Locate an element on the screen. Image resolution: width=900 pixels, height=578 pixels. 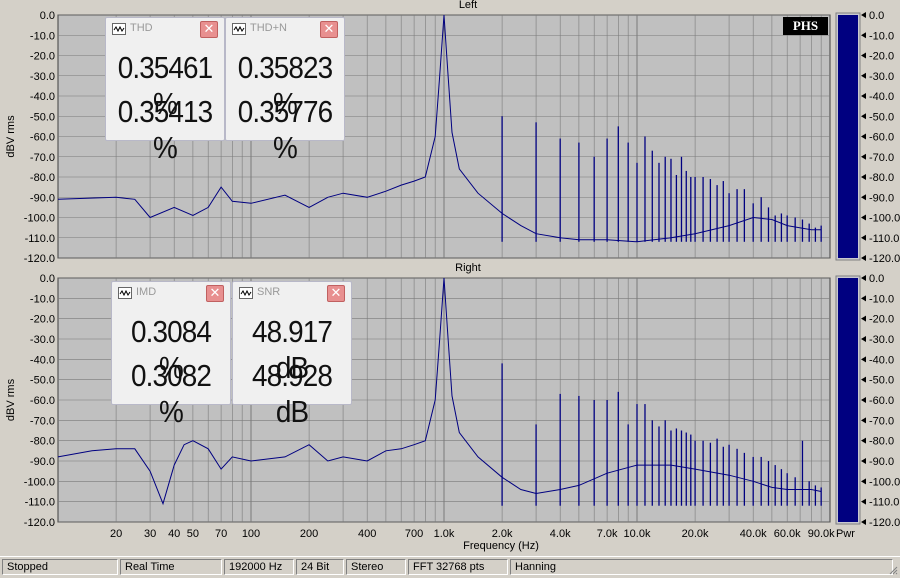
thd-left-value: 0.35461 % is located at coordinates (165, 85).